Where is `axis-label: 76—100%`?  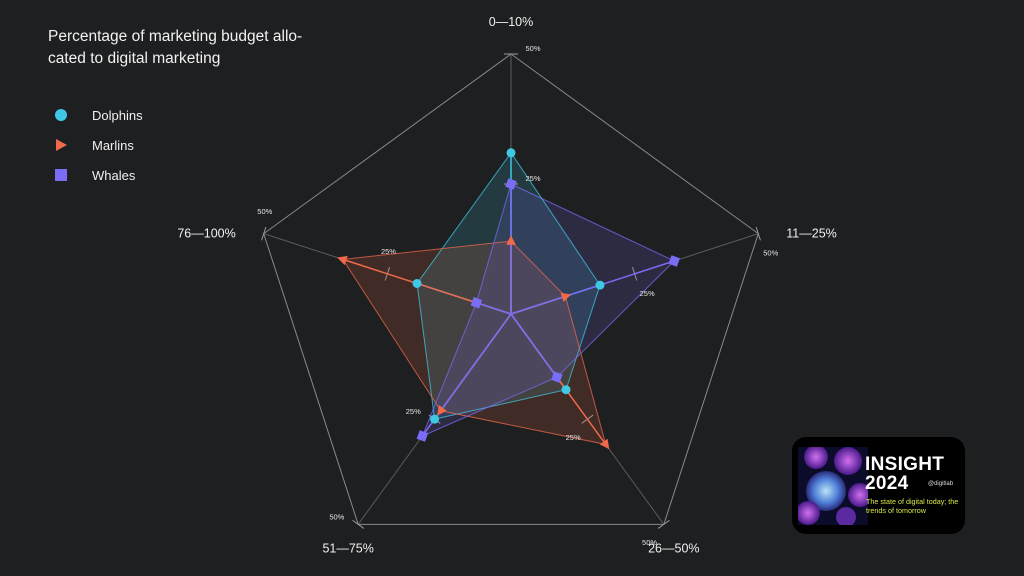 axis-label: 76—100% is located at coordinates (206, 234).